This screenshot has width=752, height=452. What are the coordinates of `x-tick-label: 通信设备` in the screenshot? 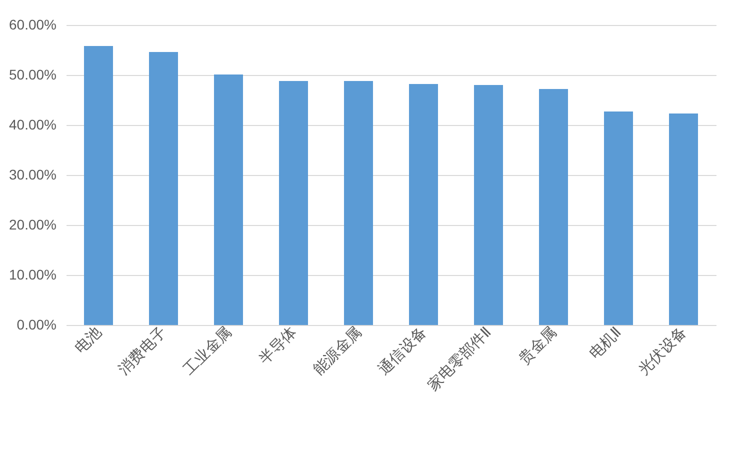 It's located at (402, 350).